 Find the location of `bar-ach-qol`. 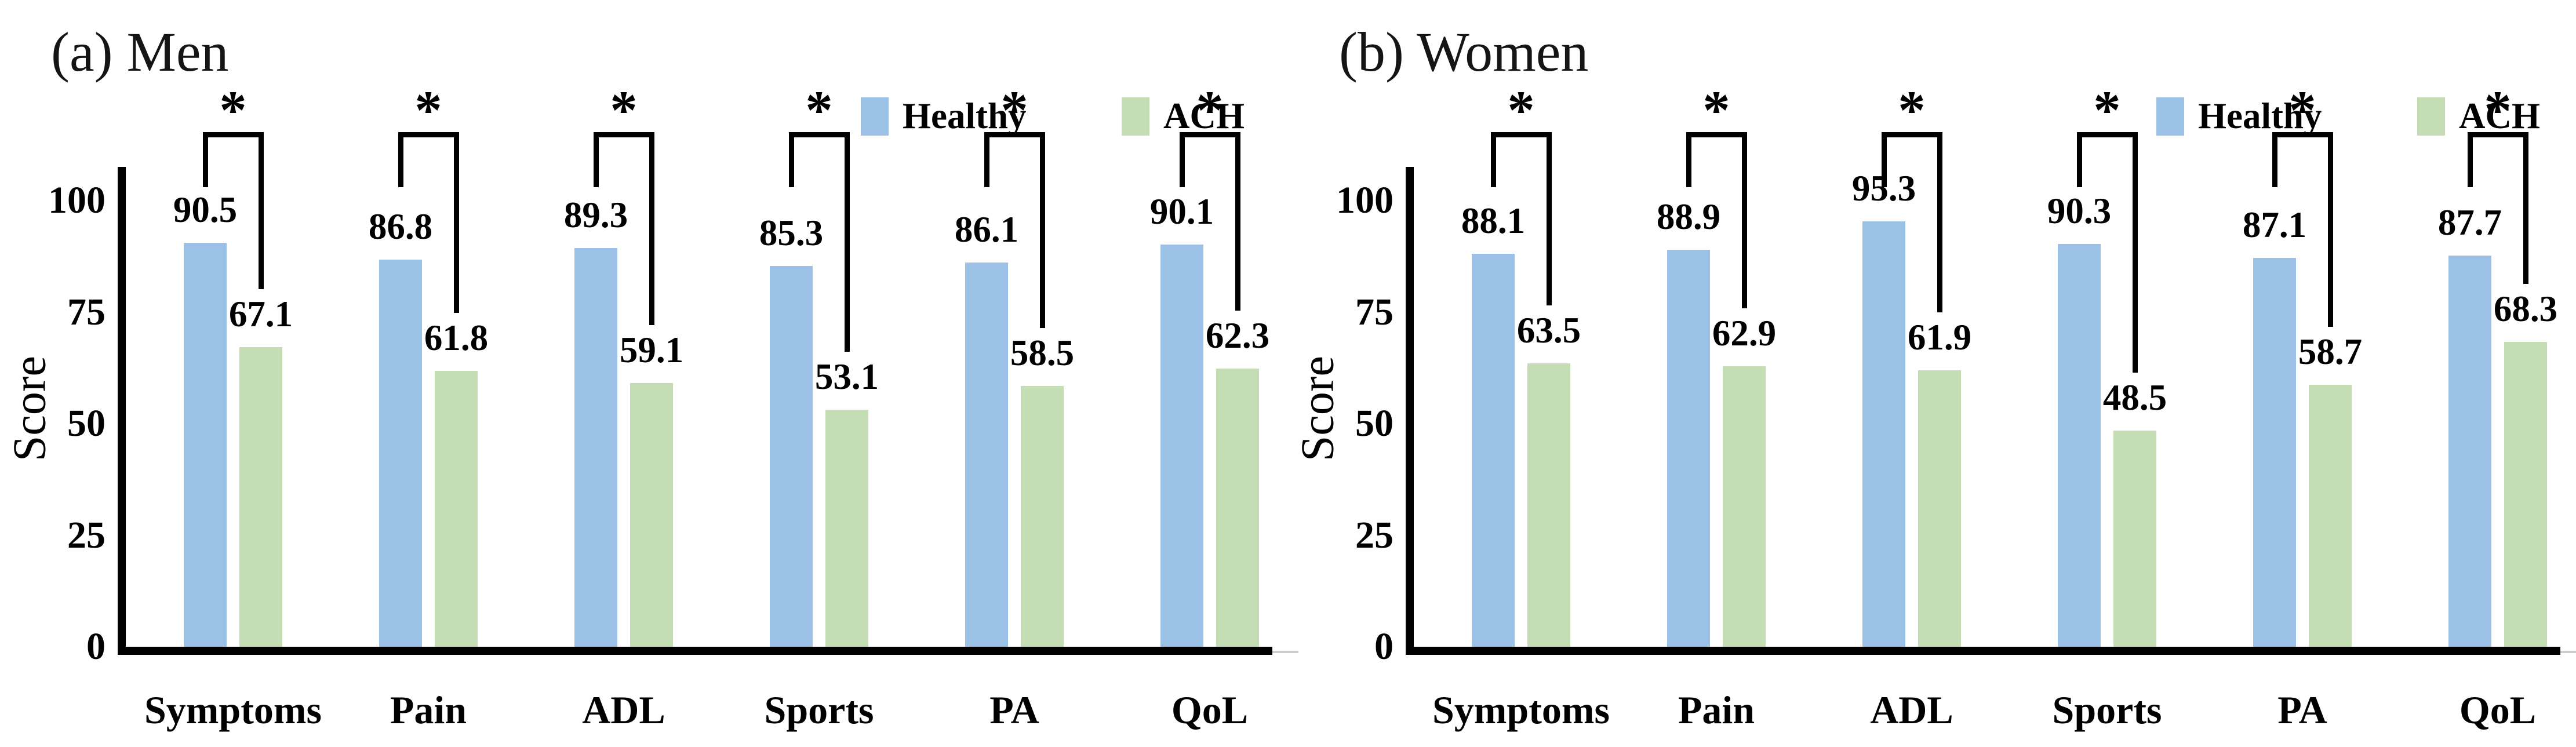

bar-ach-qol is located at coordinates (2525, 494).